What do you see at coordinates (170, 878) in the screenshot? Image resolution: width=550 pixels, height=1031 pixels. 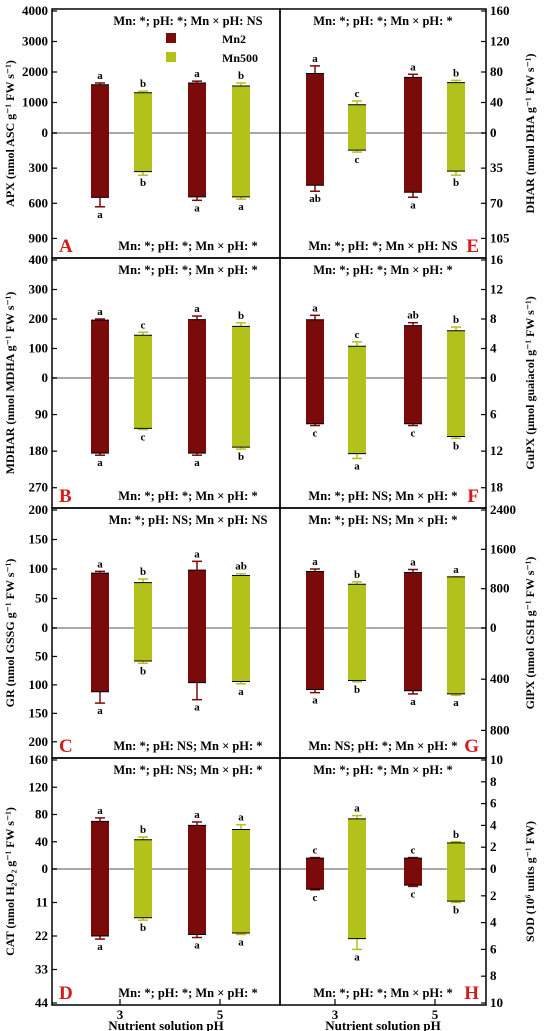 I see `panel-d` at bounding box center [170, 878].